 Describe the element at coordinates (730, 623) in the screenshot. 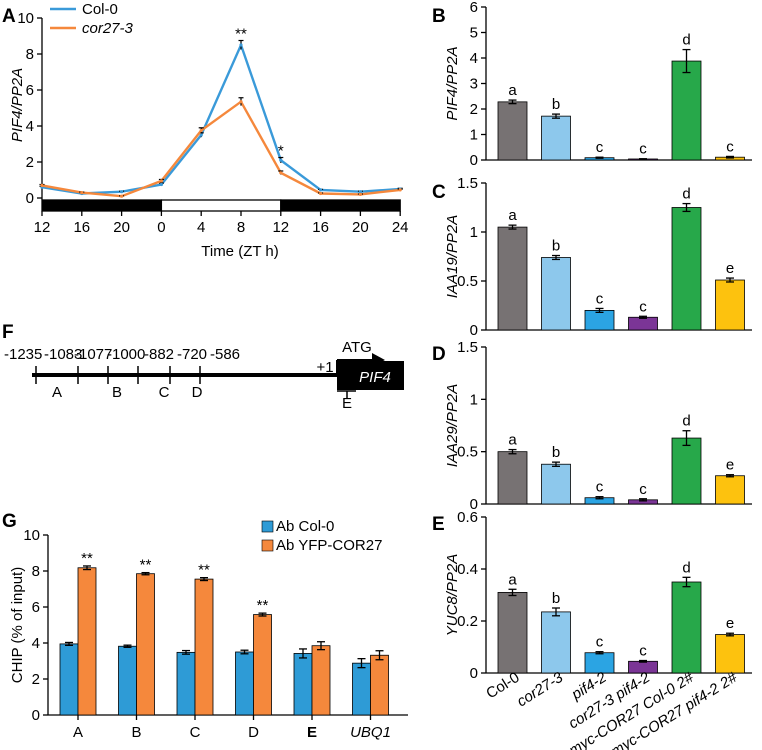

I see `panel-e-significance-letter: e` at that location.